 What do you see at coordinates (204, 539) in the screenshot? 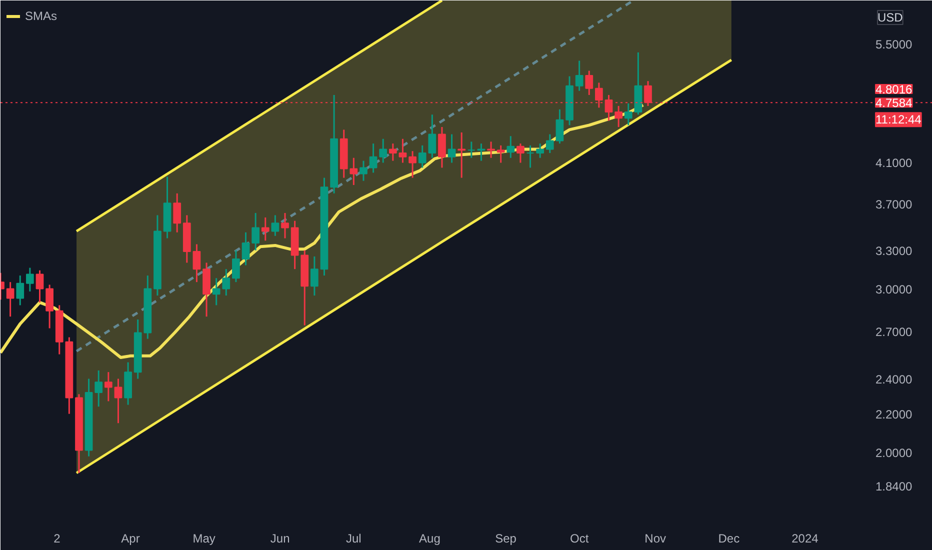
I see `x-tick-label: May` at bounding box center [204, 539].